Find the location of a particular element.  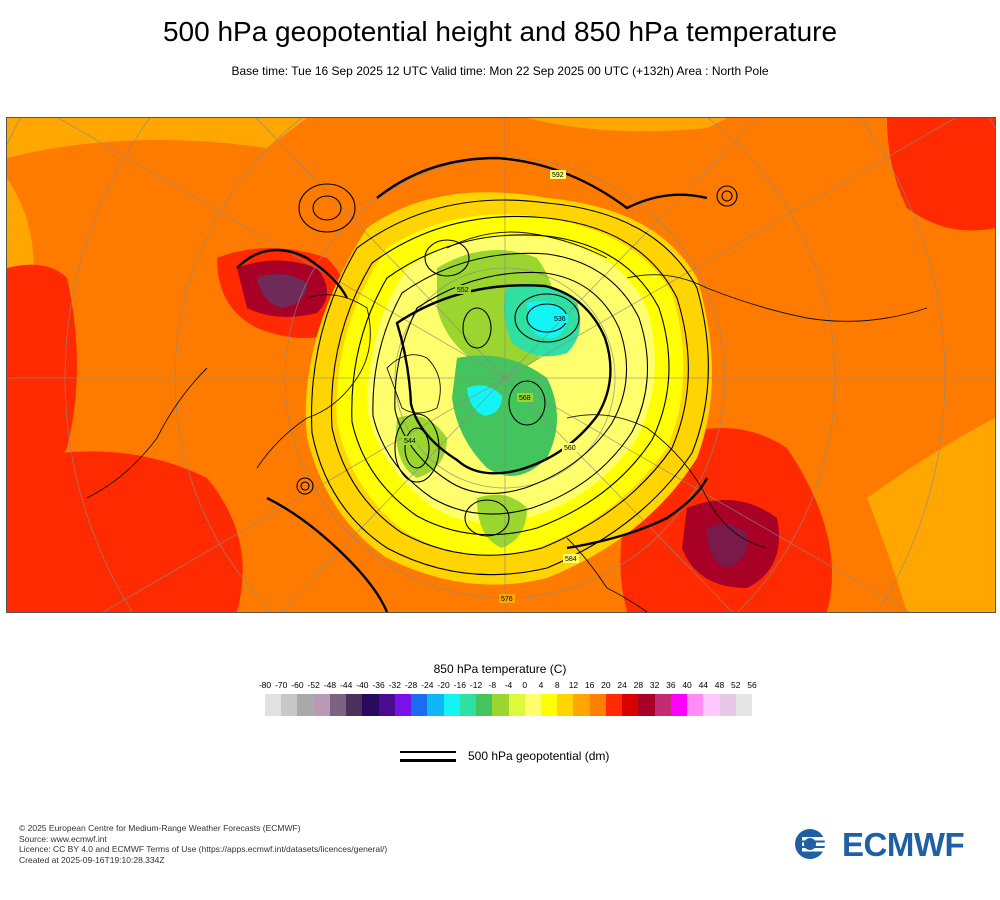

temperature-legend-title: 850 hPa temperature (C) is located at coordinates (500, 669).